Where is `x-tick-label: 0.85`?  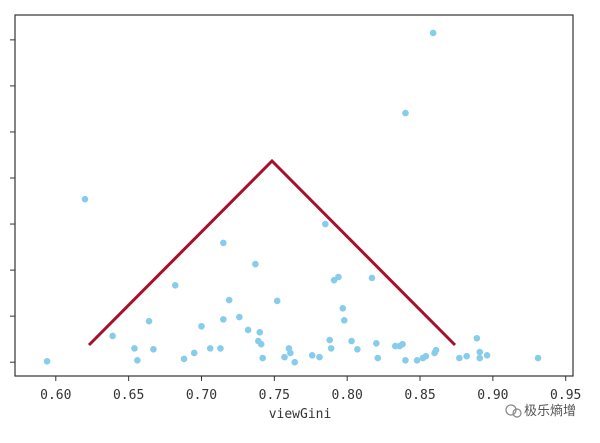
x-tick-label: 0.85 is located at coordinates (419, 395).